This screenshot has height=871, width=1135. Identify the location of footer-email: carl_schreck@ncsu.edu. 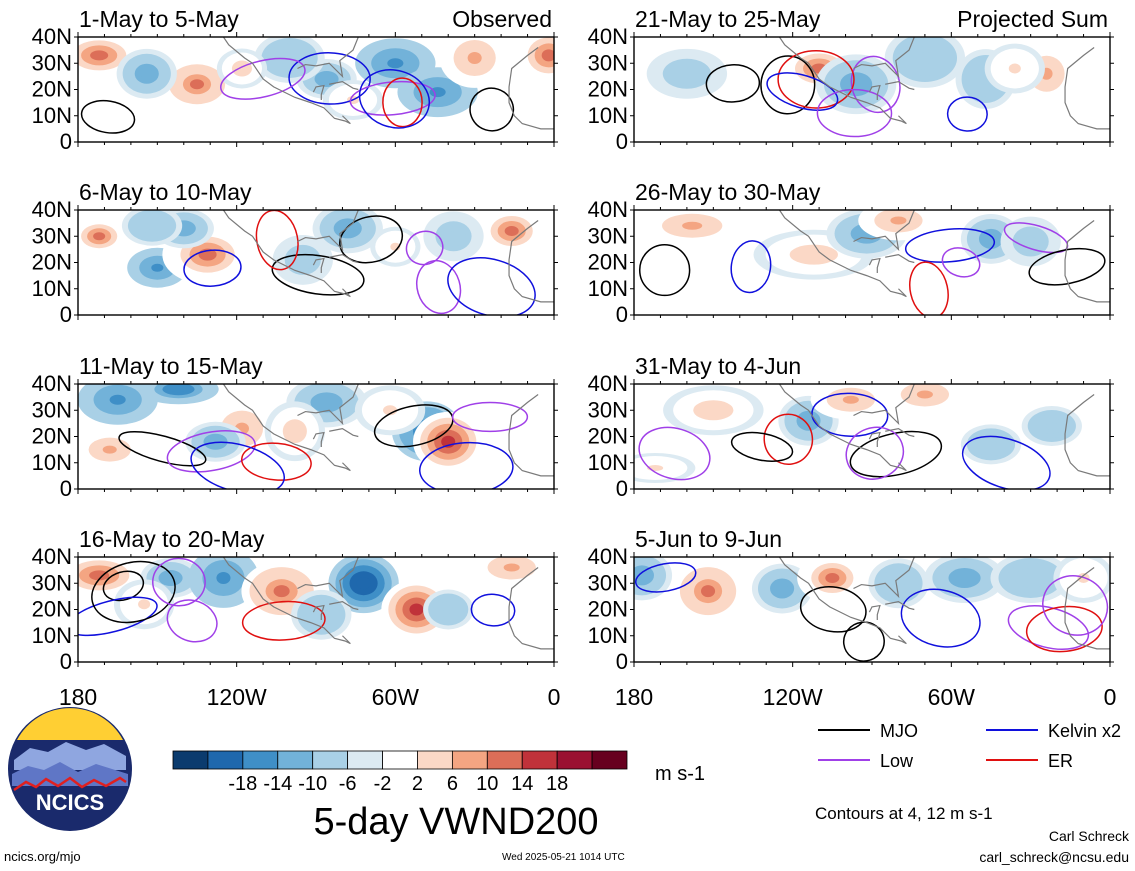
(1054, 857).